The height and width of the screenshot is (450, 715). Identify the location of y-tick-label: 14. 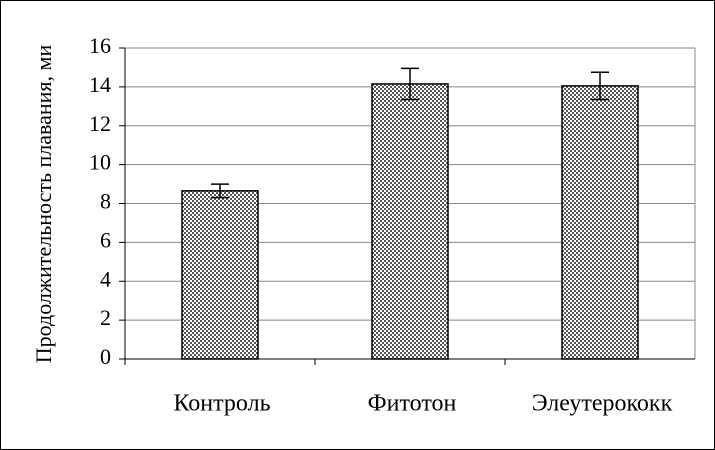
(100, 84).